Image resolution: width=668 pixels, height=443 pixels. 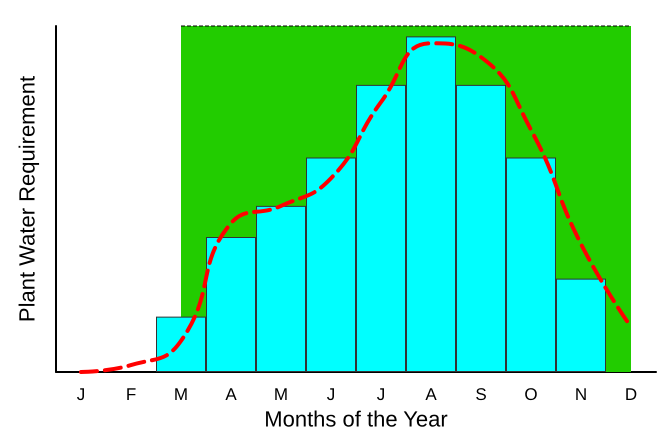 I want to click on x-tick-label: O, so click(x=531, y=394).